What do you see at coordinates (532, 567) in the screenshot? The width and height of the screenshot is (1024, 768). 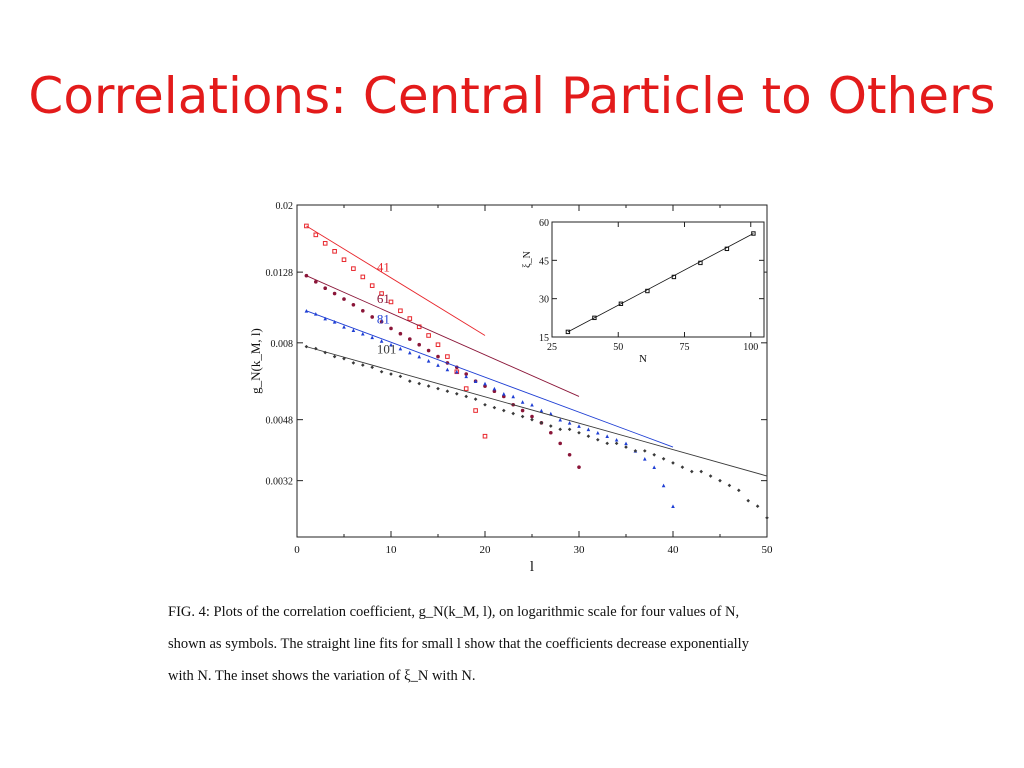 I see `x-axis-label: l` at bounding box center [532, 567].